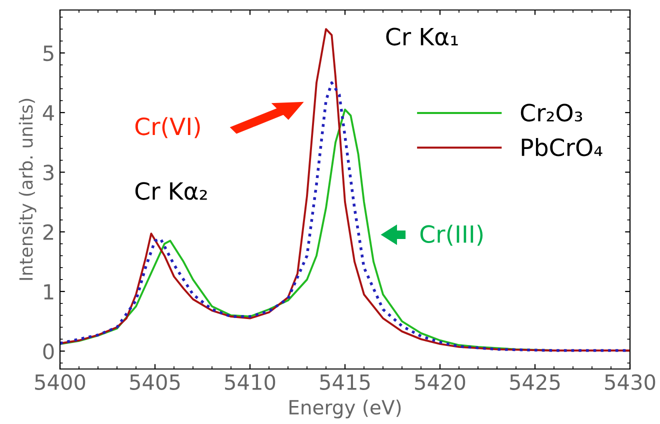 Image resolution: width=660 pixels, height=424 pixels. What do you see at coordinates (535, 382) in the screenshot?
I see `x-tick-label: 5425` at bounding box center [535, 382].